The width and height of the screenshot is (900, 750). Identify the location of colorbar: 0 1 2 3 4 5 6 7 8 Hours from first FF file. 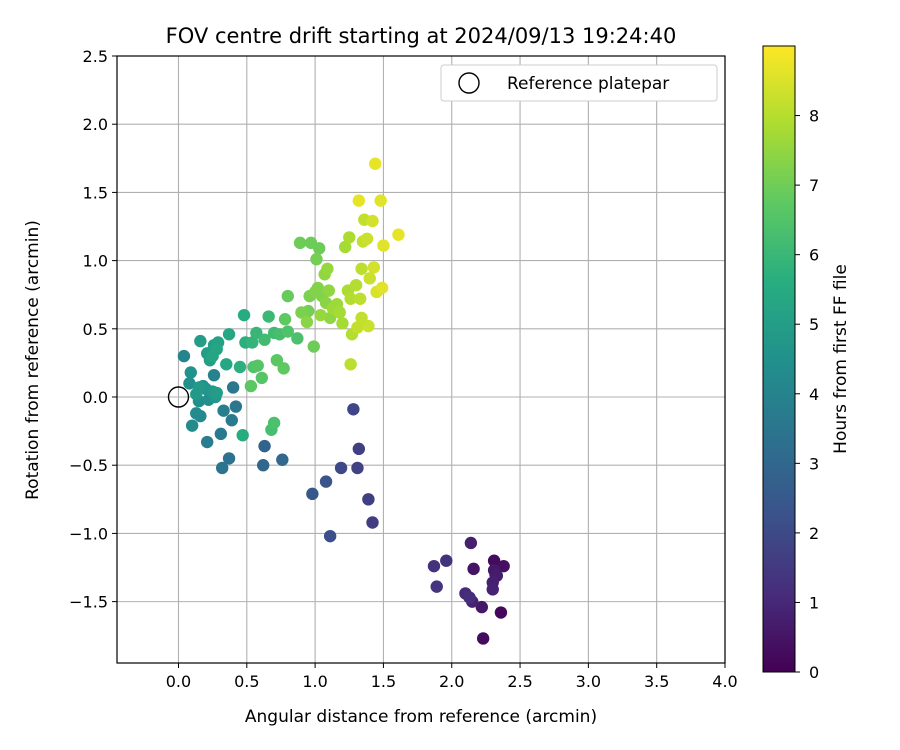
(806, 363).